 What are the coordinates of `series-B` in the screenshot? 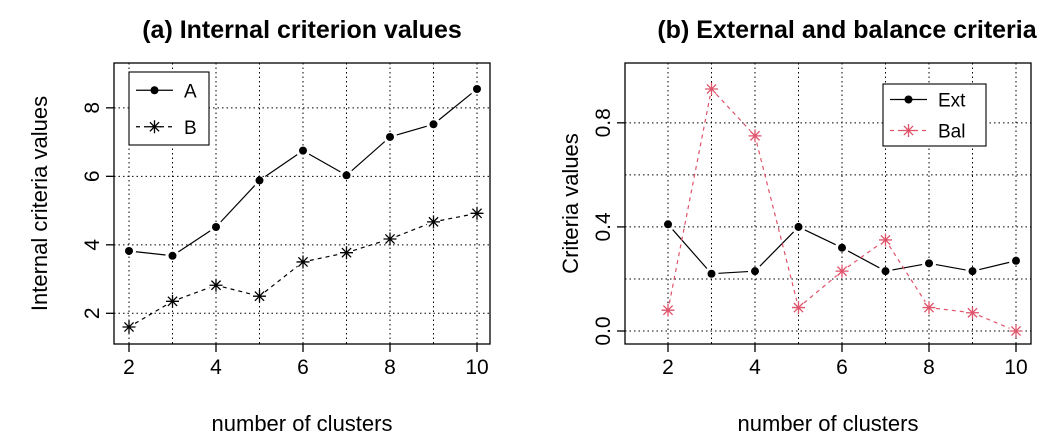 It's located at (303, 270).